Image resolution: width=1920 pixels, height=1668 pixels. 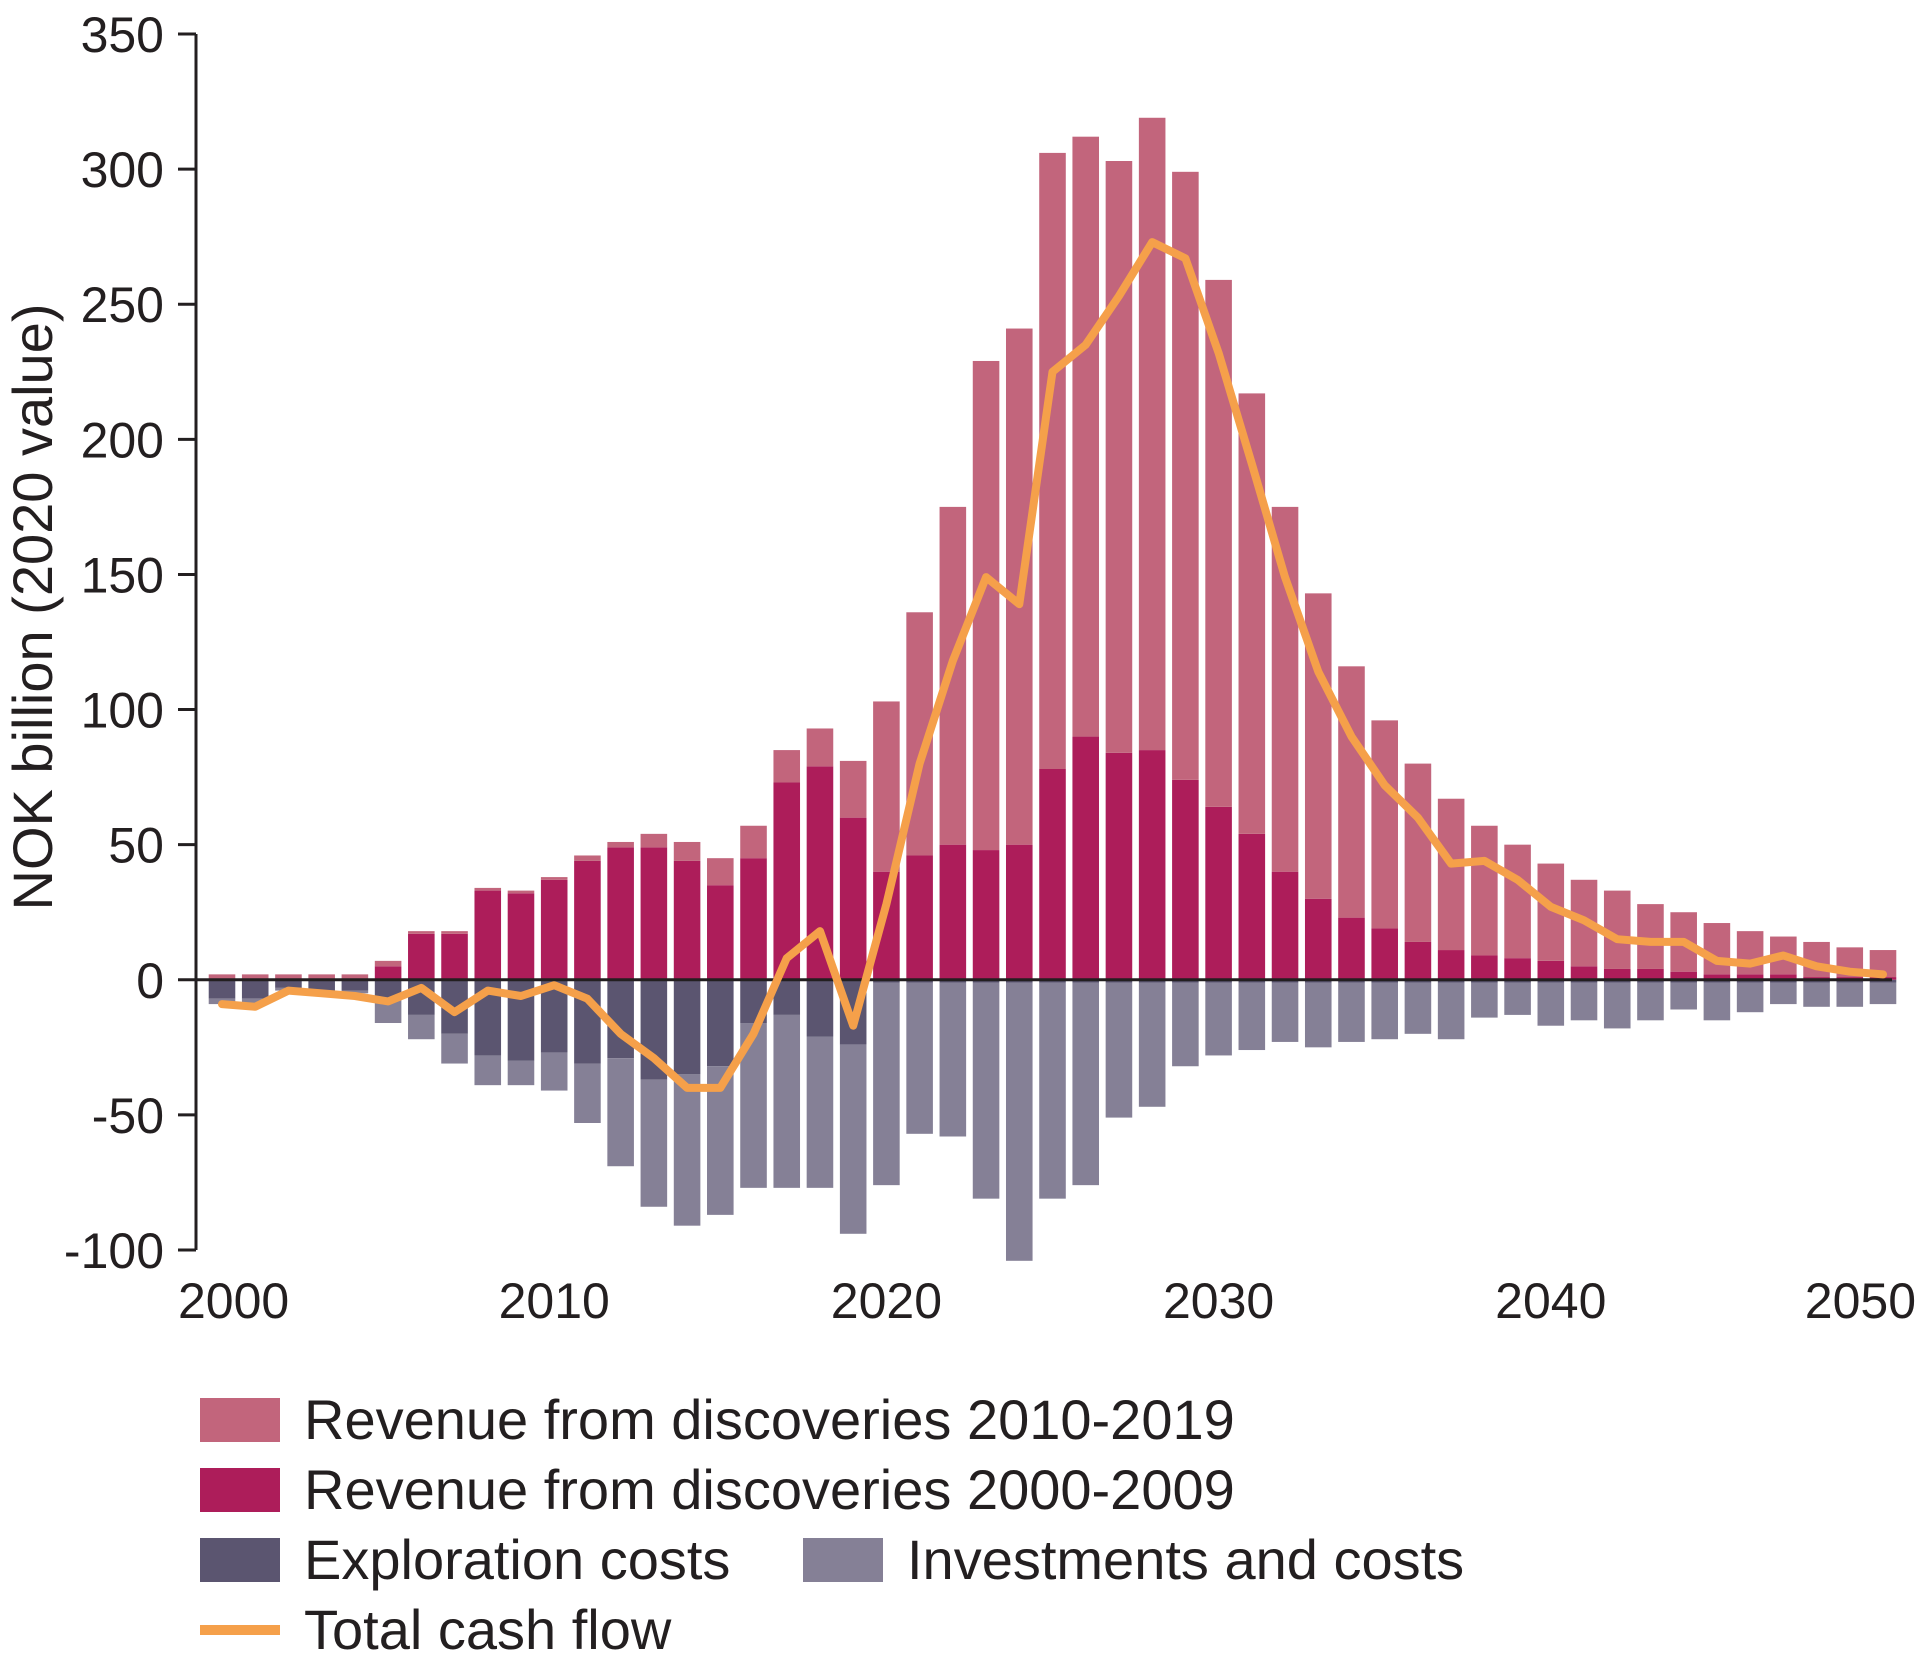 I want to click on y-axis-label: NOK billion (2020 value), so click(x=32, y=607).